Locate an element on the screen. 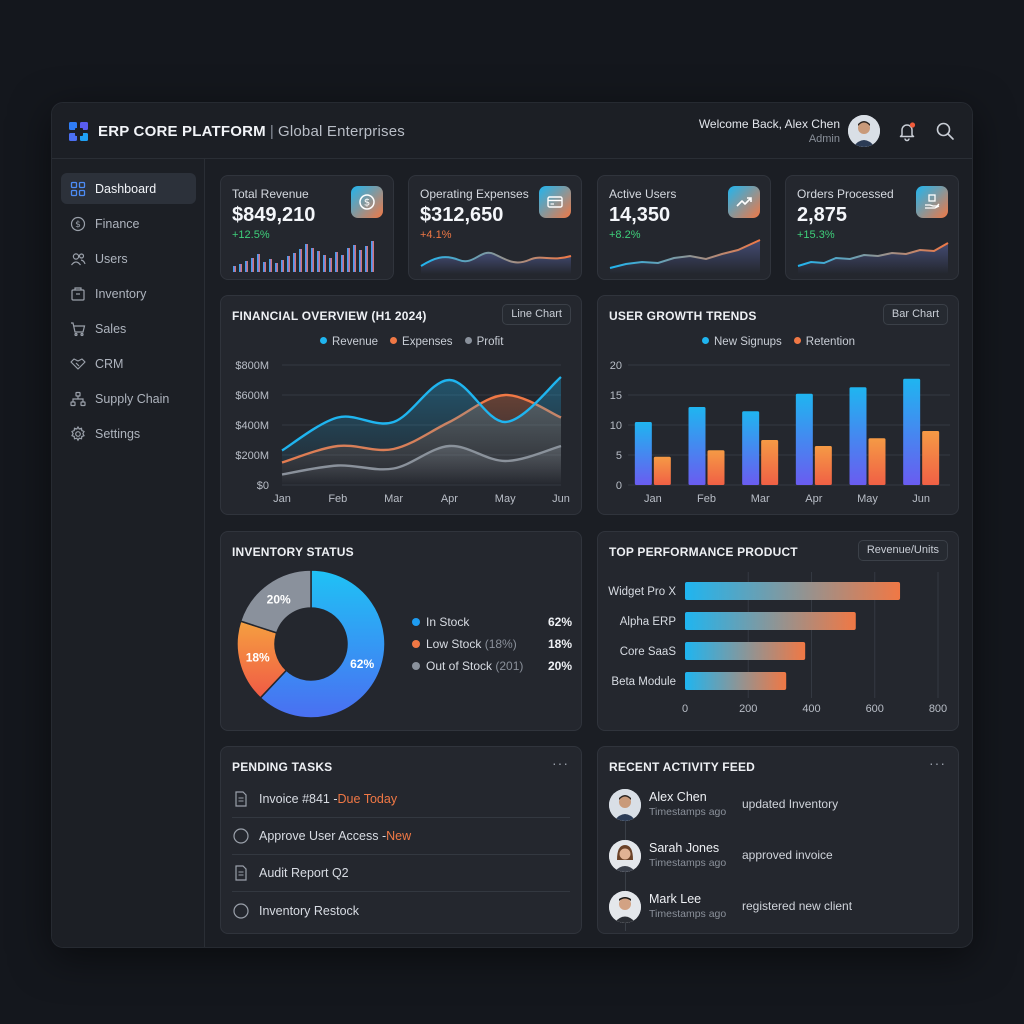 This screenshot has width=1024, height=1024. stat-card-active-users: Active Users 14,350 +8.2% is located at coordinates (684, 227).